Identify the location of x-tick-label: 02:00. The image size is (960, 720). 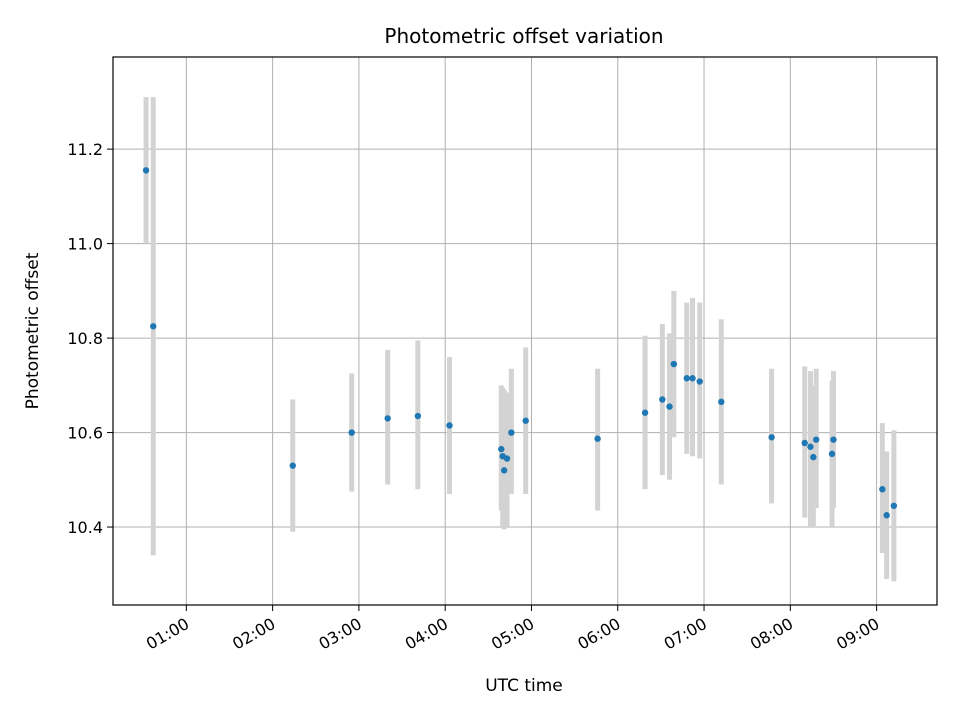
(253, 634).